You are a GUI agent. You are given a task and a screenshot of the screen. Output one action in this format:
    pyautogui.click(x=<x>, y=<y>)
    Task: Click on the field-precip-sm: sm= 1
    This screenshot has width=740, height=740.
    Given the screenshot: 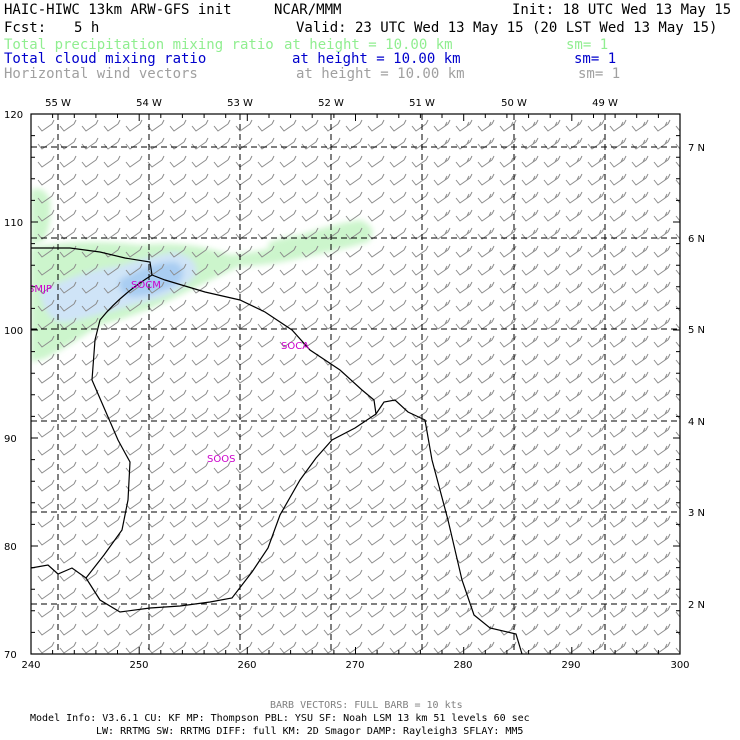 What is the action you would take?
    pyautogui.click(x=587, y=45)
    